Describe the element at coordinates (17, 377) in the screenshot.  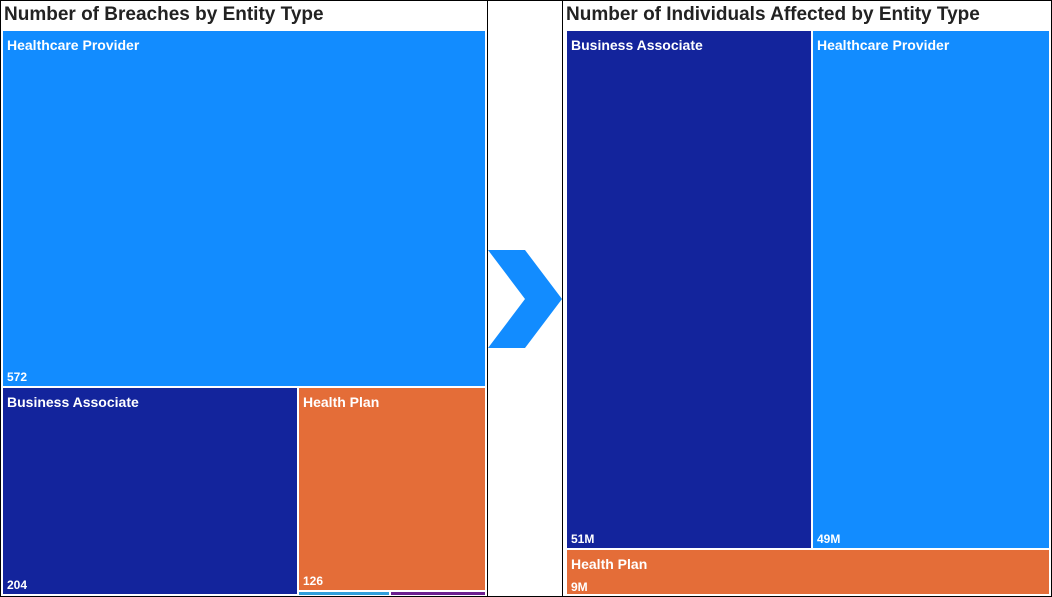
I see `tile-value: 572` at that location.